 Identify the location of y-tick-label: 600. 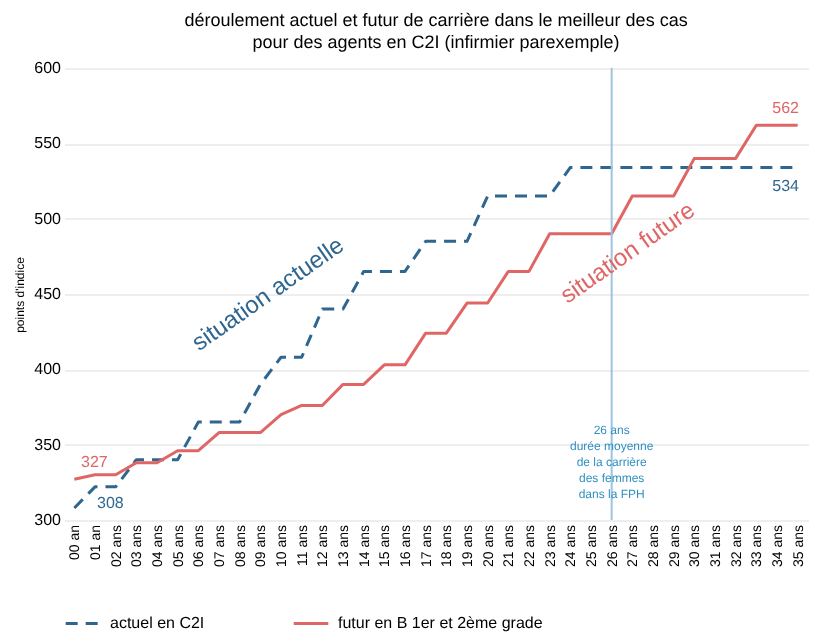
(48, 68).